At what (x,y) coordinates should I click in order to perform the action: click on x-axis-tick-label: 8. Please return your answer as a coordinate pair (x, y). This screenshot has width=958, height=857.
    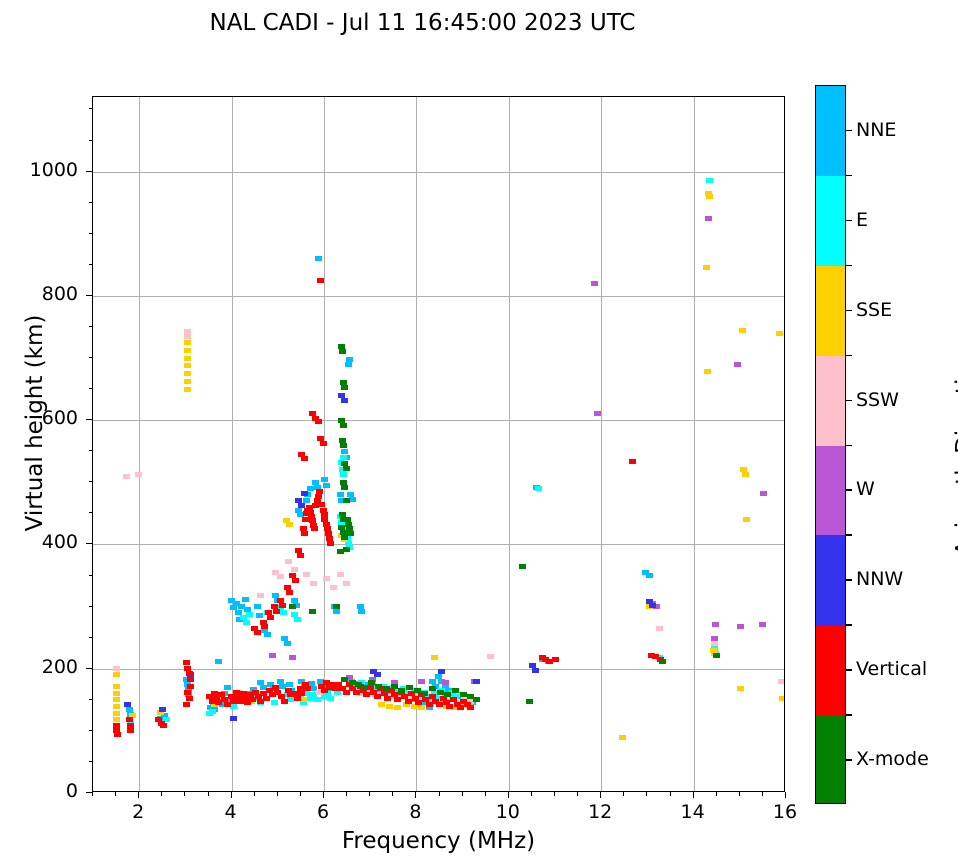
    Looking at the image, I should click on (415, 812).